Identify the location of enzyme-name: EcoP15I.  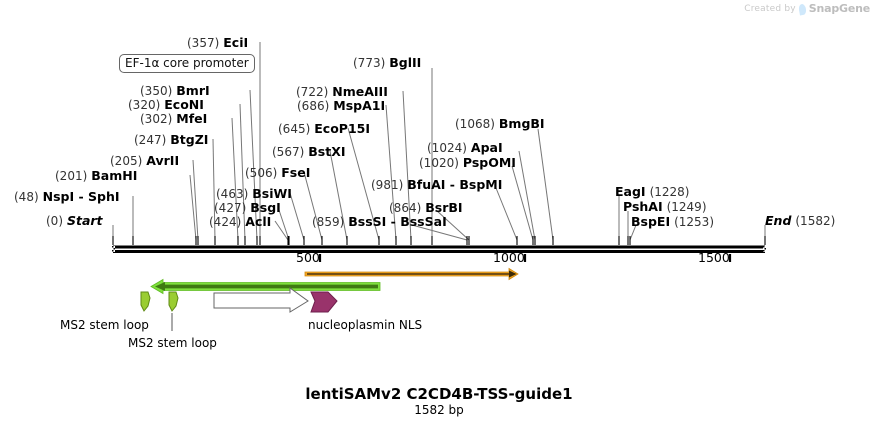
(342, 128).